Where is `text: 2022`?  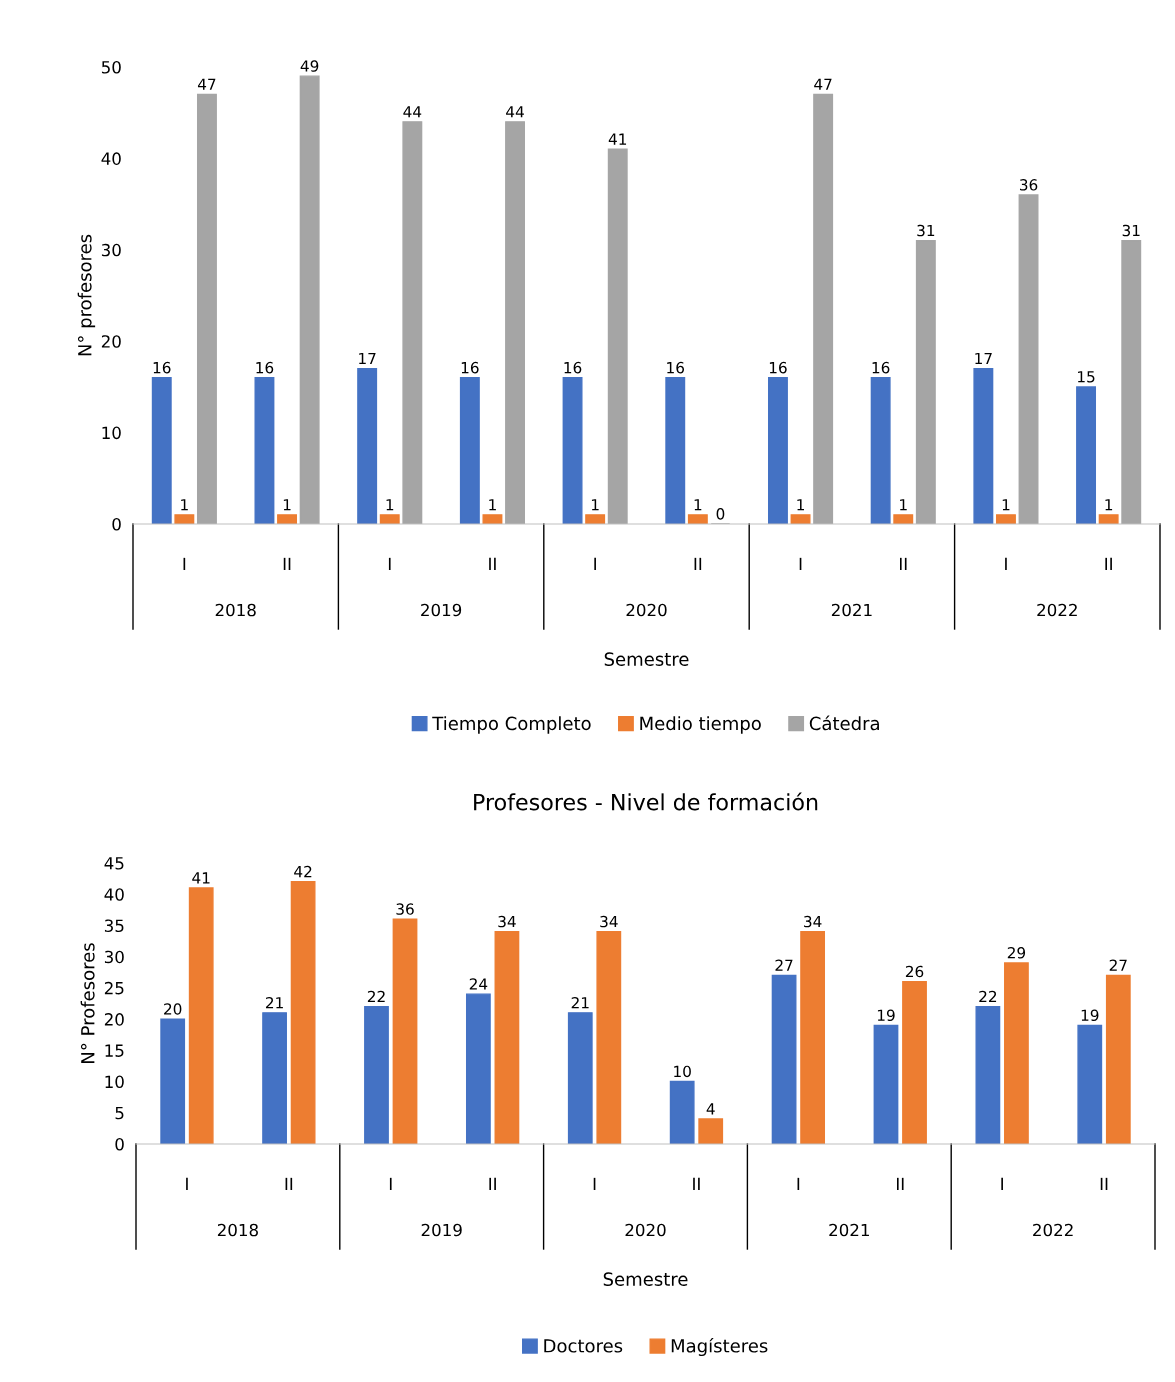
text: 2022 is located at coordinates (1053, 1230).